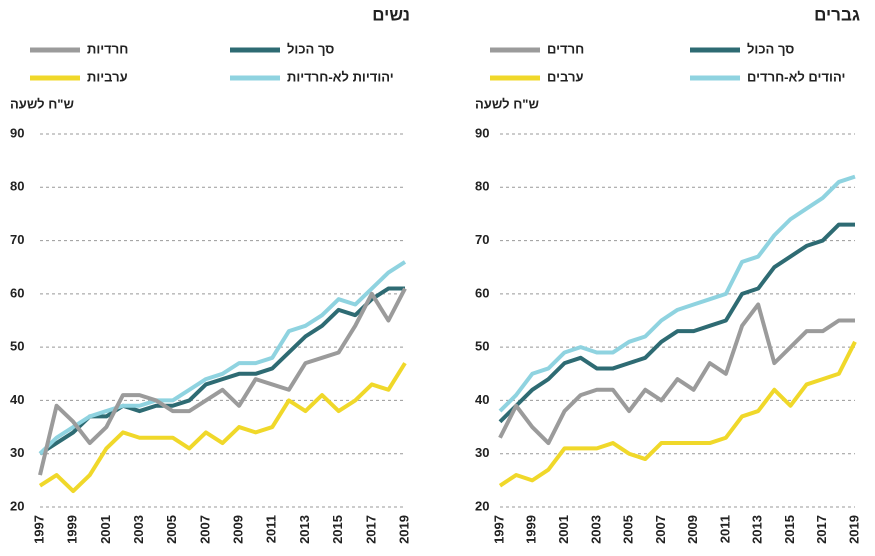 The image size is (875, 556). What do you see at coordinates (340, 76) in the screenshot?
I see `legend-label: יהודיות לא-חרדיות` at bounding box center [340, 76].